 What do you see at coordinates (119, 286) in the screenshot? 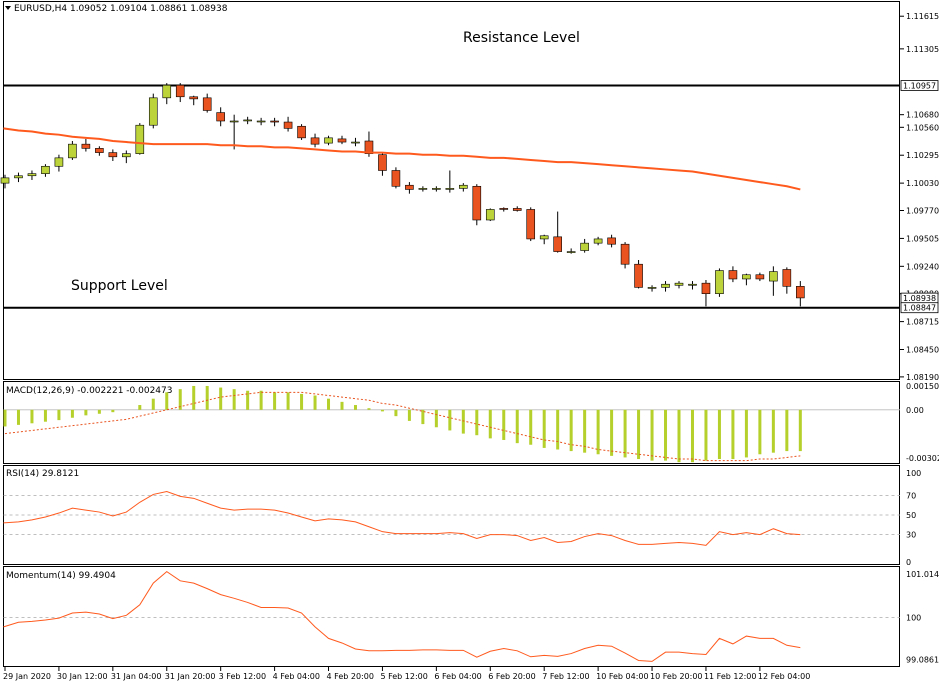
I see `support-label: Support Level` at bounding box center [119, 286].